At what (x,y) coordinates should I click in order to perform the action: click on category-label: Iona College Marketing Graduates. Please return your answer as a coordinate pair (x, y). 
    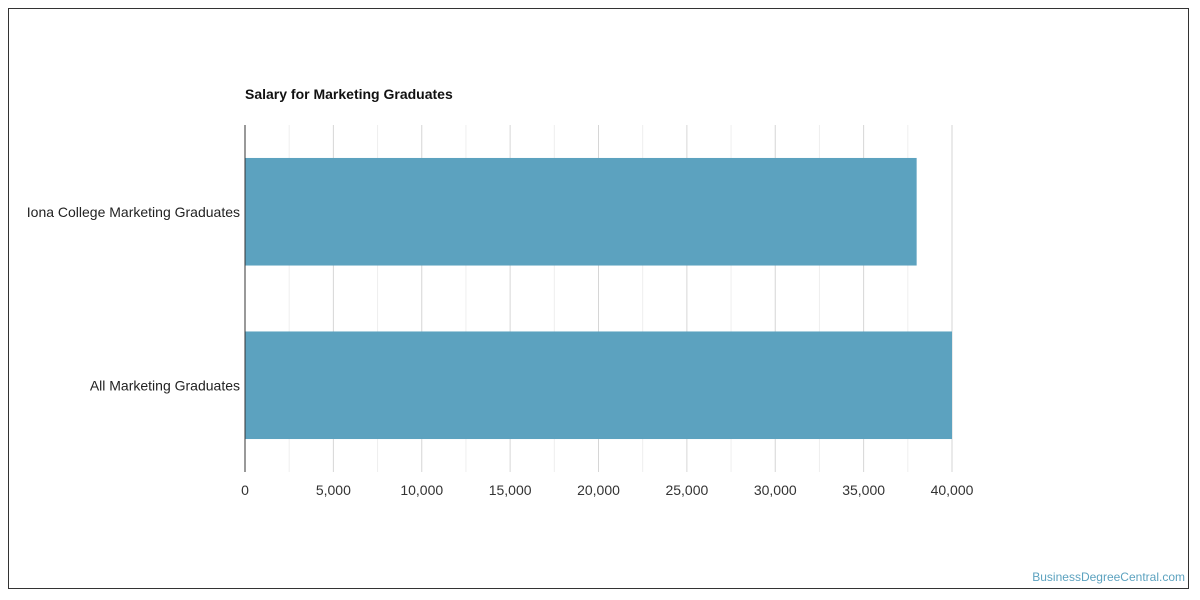
    Looking at the image, I should click on (133, 212).